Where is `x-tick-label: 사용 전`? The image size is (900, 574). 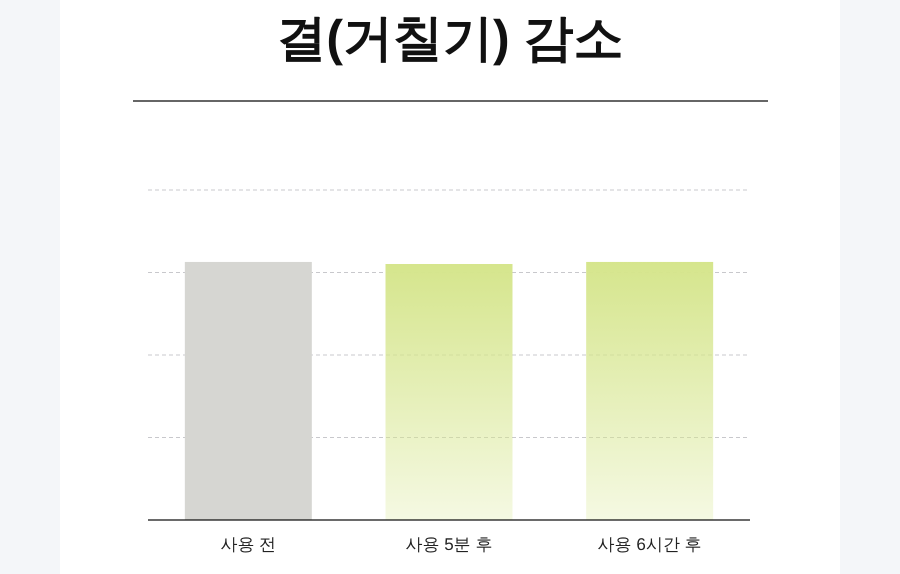 x-tick-label: 사용 전 is located at coordinates (248, 544).